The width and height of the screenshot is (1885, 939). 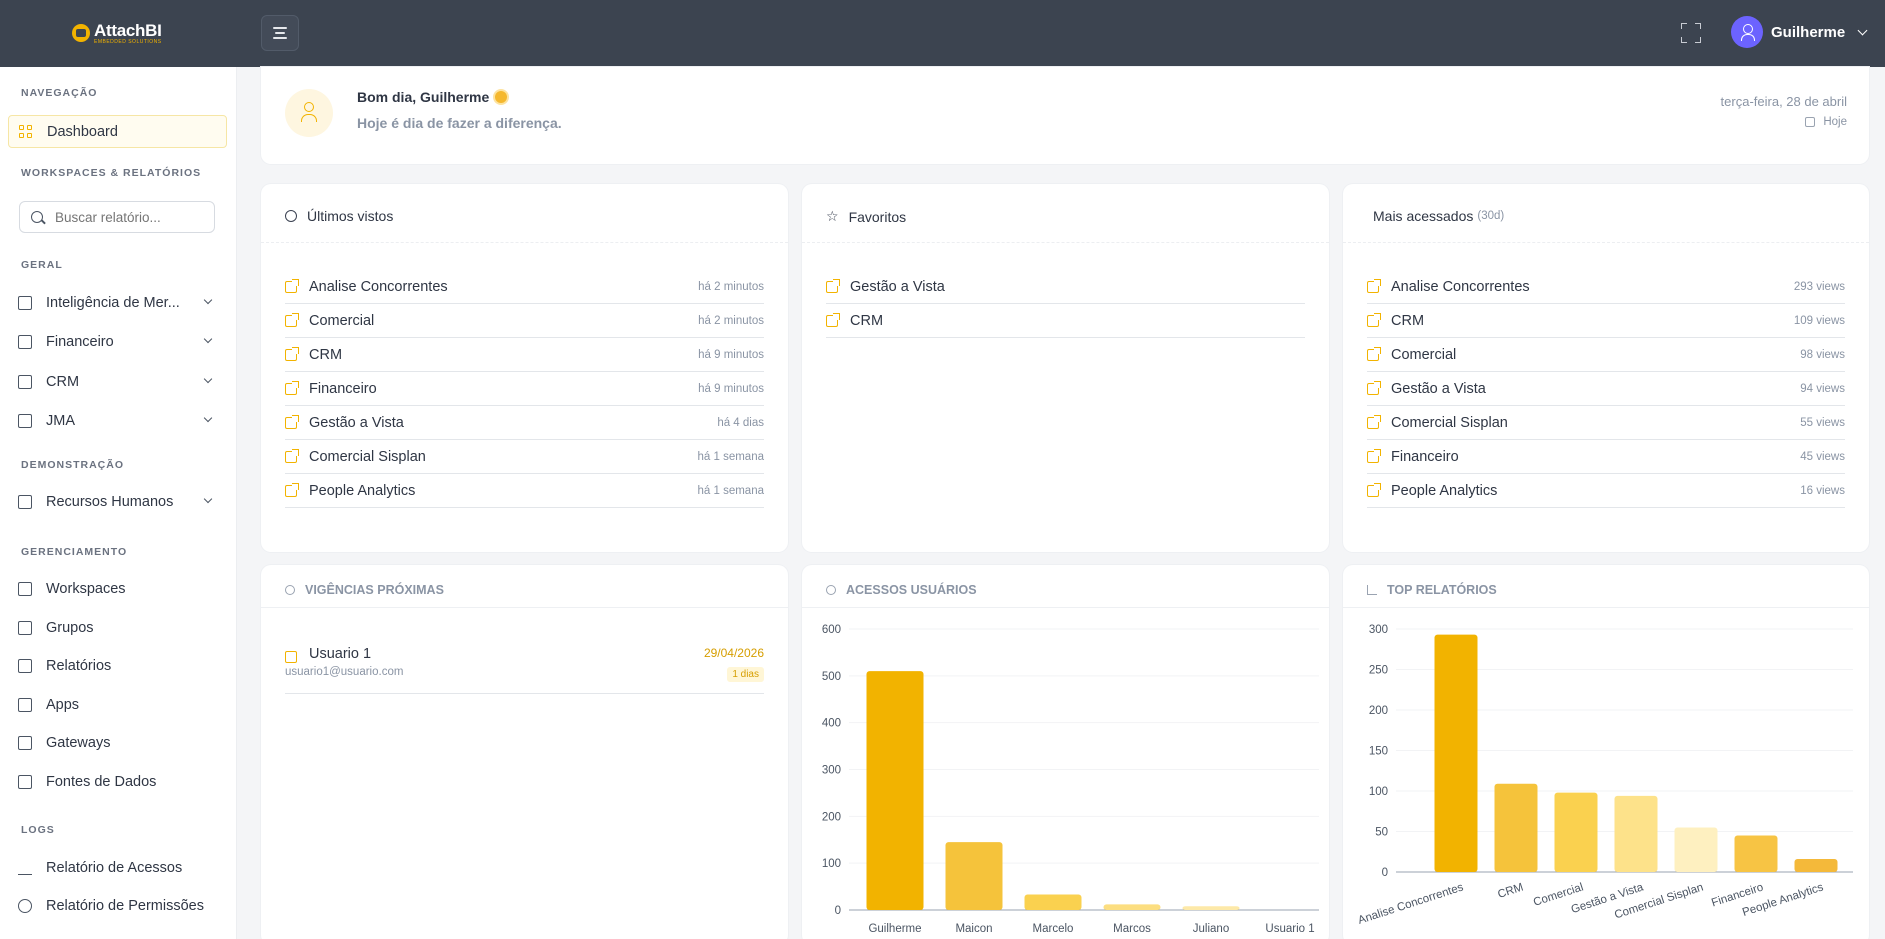 What do you see at coordinates (117, 501) in the screenshot?
I see `sidebar-item-recursos-humanos: Recursos Humanos` at bounding box center [117, 501].